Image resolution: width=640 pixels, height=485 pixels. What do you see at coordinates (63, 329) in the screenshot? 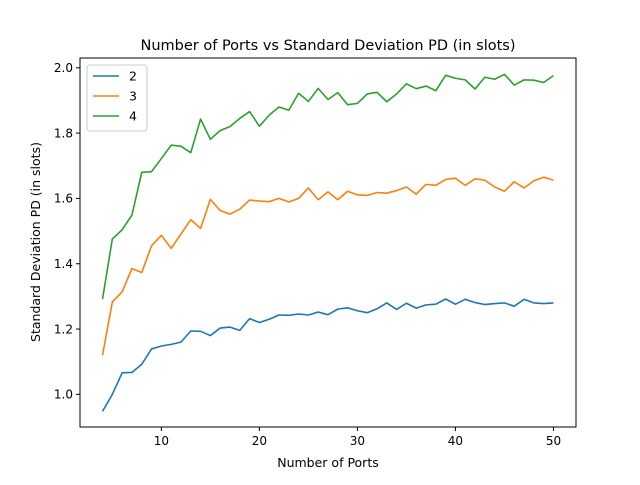
I see `y-tick-label: 1.2` at bounding box center [63, 329].